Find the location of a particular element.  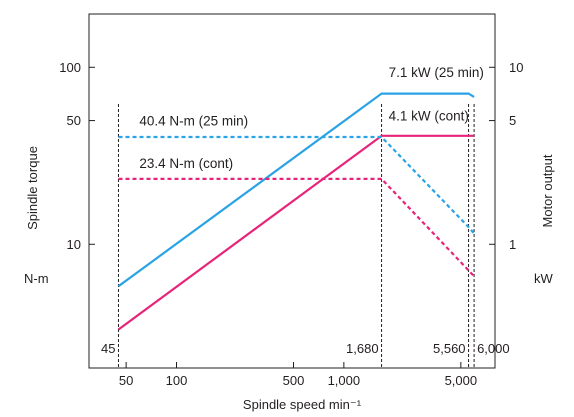

y2-axis-title: Motor output is located at coordinates (547, 190).